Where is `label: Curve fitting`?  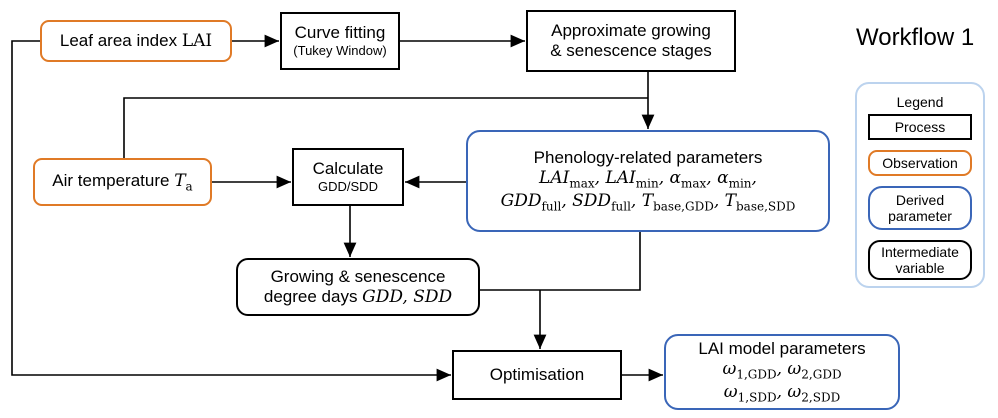
label: Curve fitting is located at coordinates (340, 32).